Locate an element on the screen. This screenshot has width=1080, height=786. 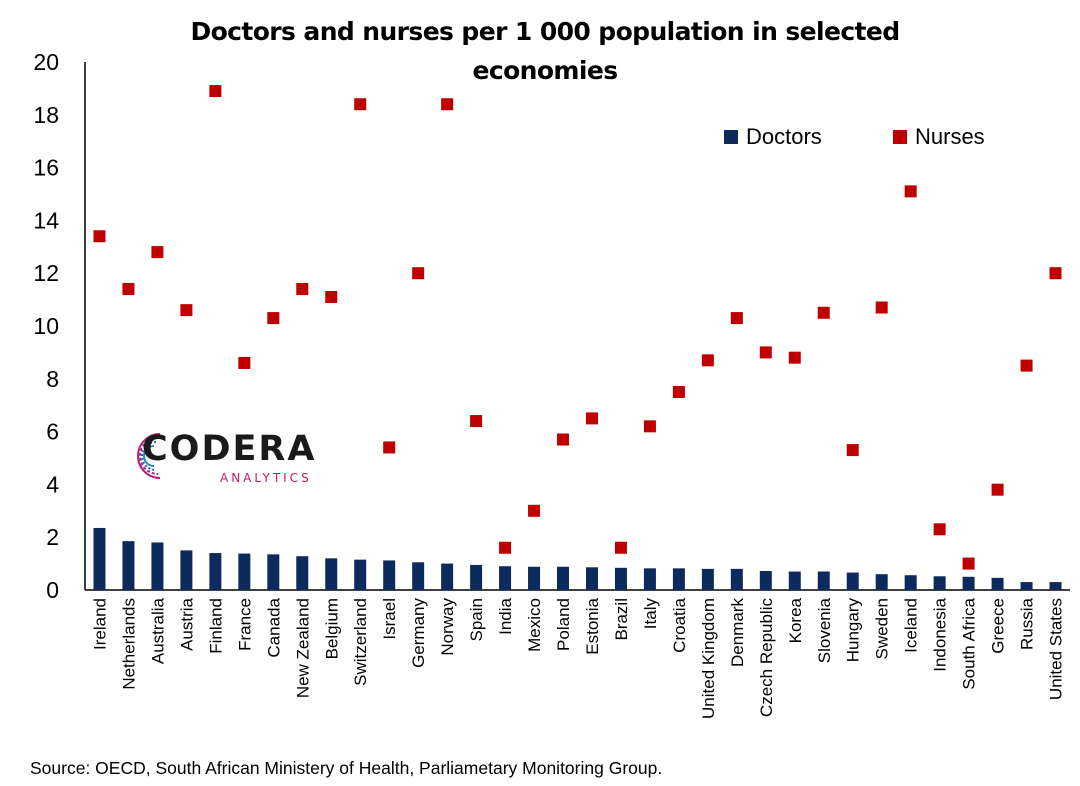
x-tick-label: Poland is located at coordinates (563, 624).